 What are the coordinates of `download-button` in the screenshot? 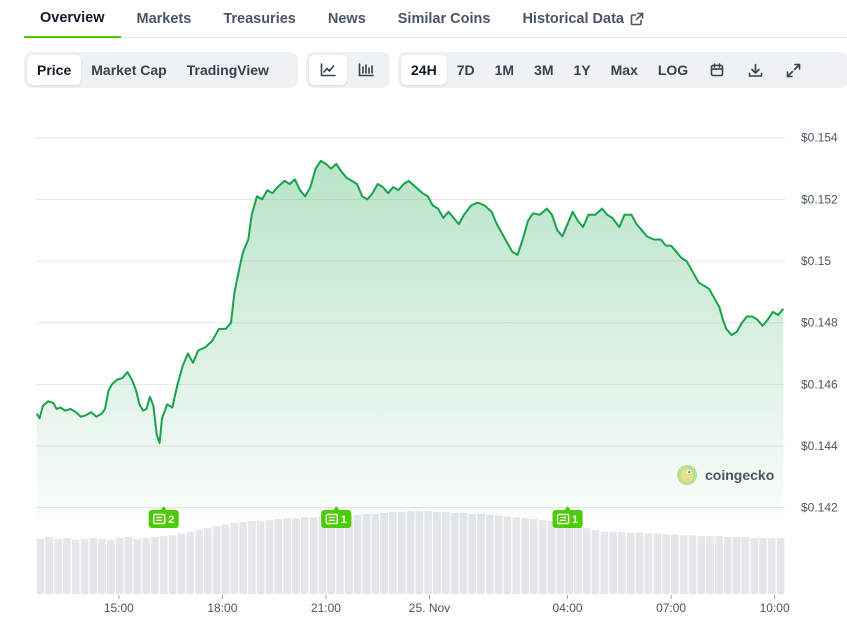 It's located at (755, 70).